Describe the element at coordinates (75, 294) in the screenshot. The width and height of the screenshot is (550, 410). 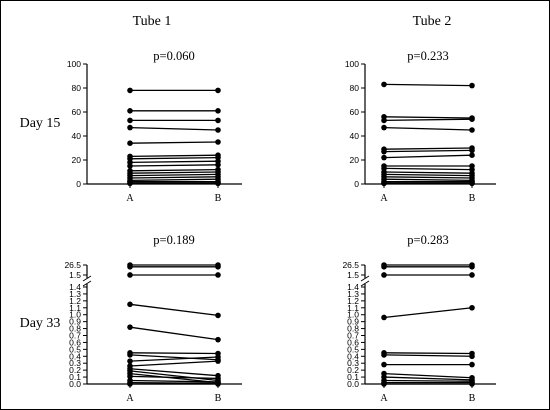
I see `y-tick-label: 1.3` at that location.